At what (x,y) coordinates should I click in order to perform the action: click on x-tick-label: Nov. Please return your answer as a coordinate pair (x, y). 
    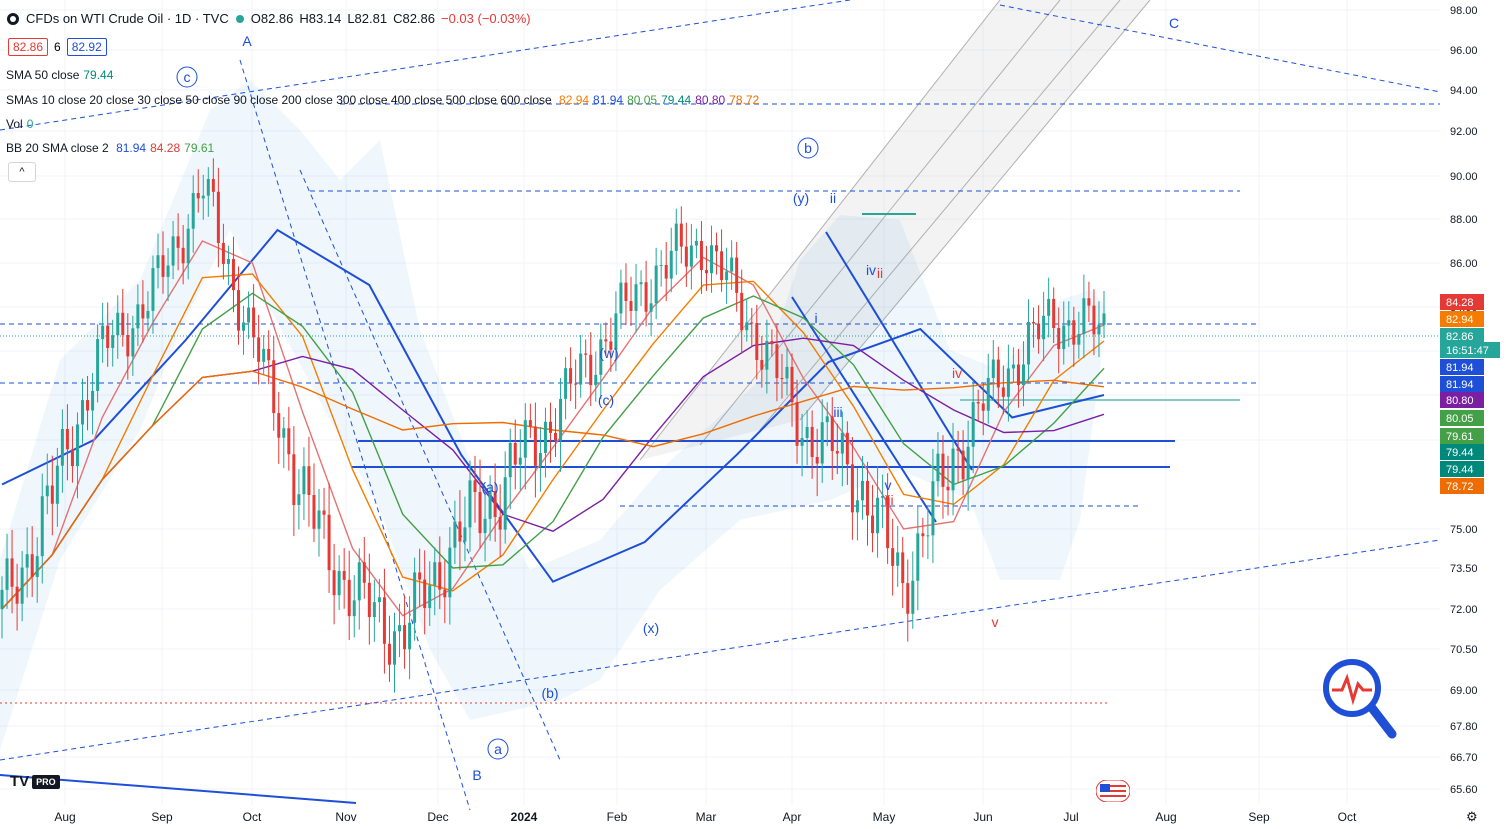
    Looking at the image, I should click on (345, 817).